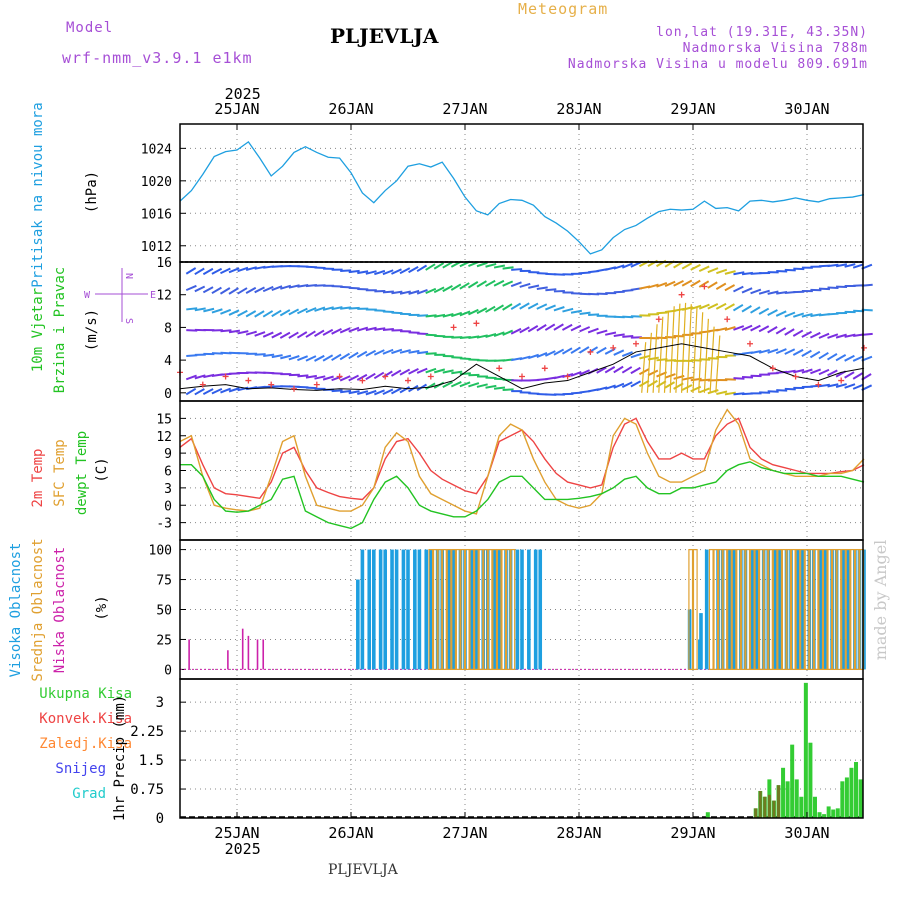  Describe the element at coordinates (880, 600) in the screenshot. I see `watermark: made by Angel` at that location.